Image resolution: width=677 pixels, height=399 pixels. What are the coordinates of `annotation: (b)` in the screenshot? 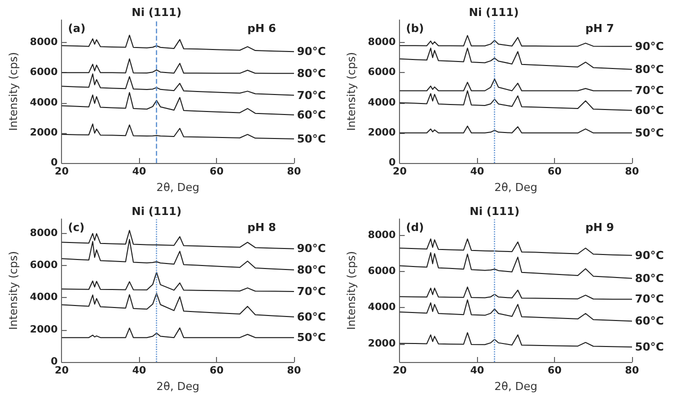 It's located at (415, 28).